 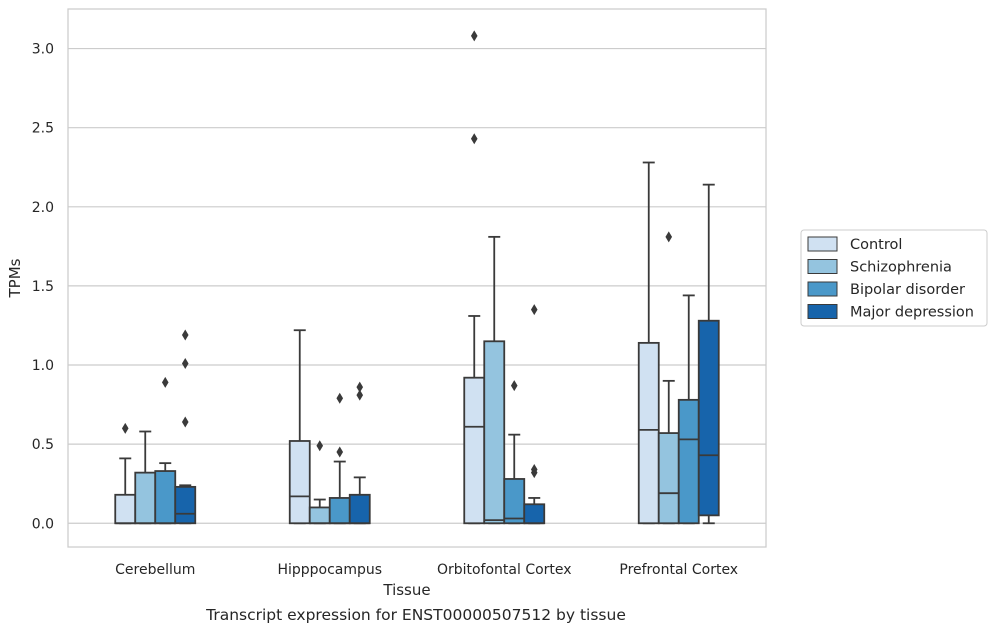 What do you see at coordinates (15, 278) in the screenshot?
I see `y-axis-label: TPMs` at bounding box center [15, 278].